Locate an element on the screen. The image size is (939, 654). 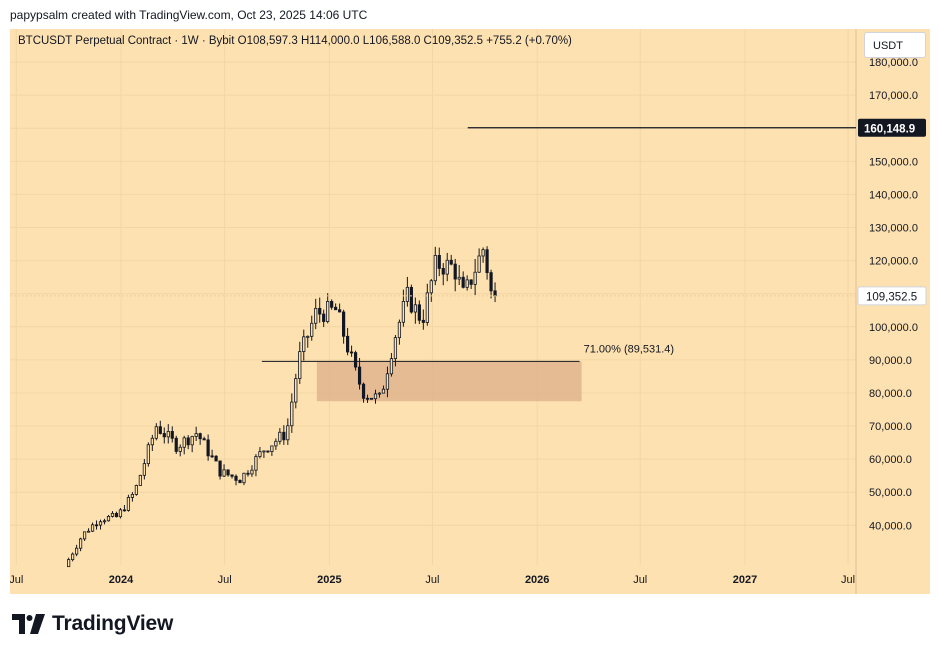
zone-label: 71.00% (89,531.4) is located at coordinates (629, 349).